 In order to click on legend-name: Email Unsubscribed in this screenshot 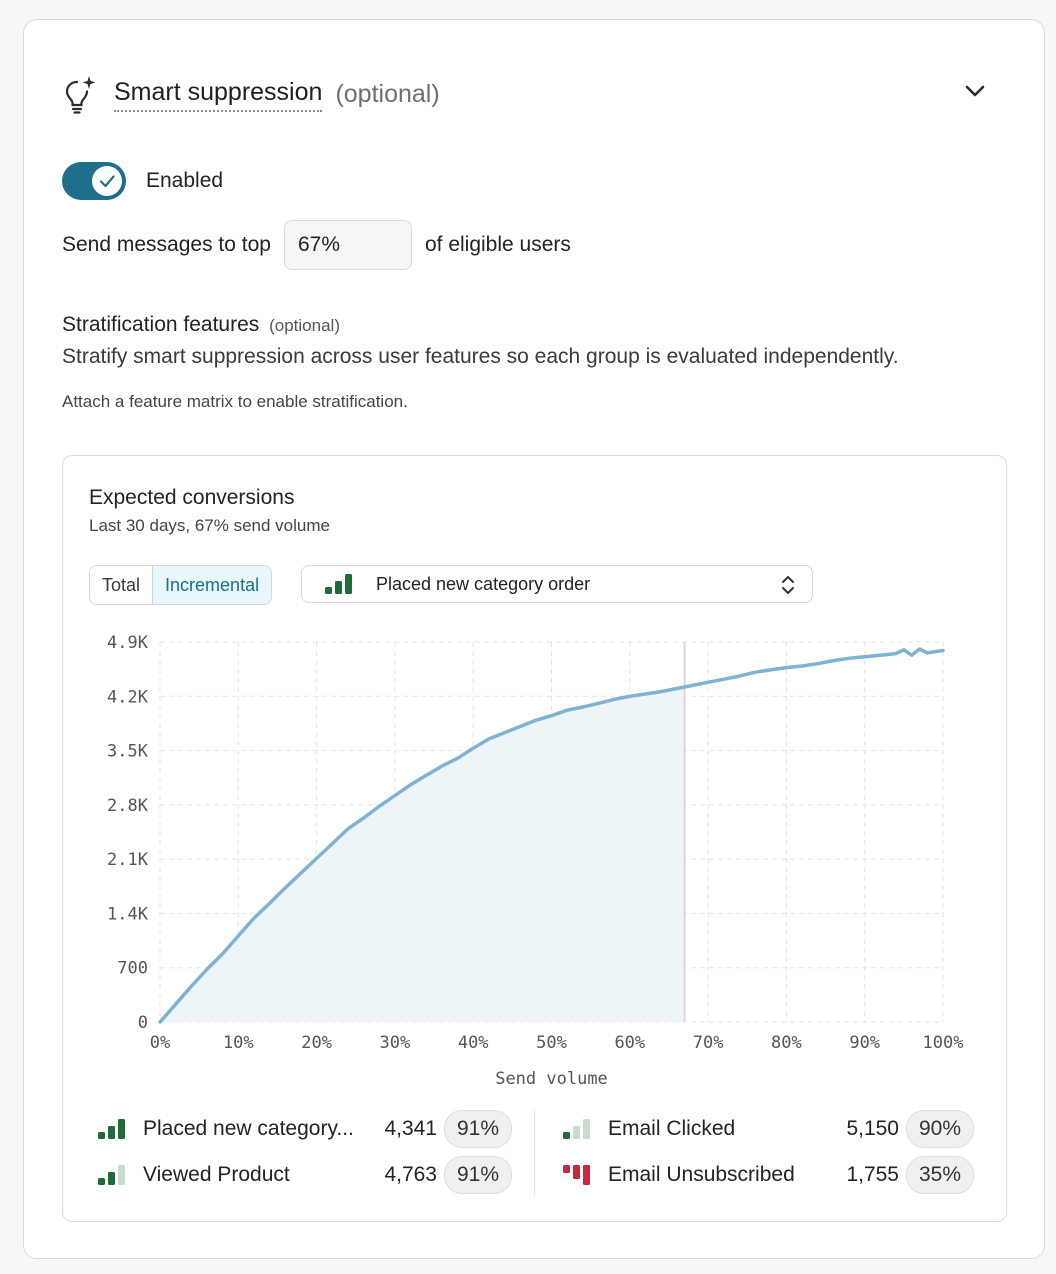, I will do `click(701, 1174)`.